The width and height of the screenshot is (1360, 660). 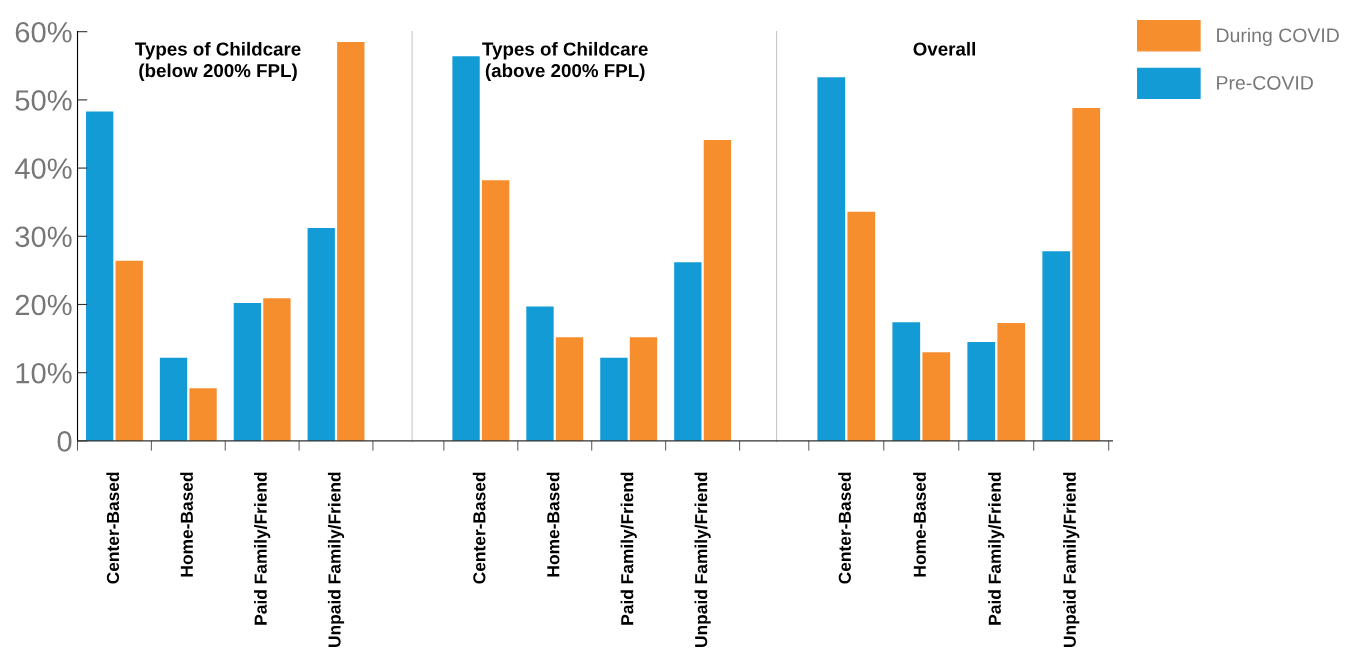 What do you see at coordinates (43, 237) in the screenshot?
I see `y-tick-label: 30%` at bounding box center [43, 237].